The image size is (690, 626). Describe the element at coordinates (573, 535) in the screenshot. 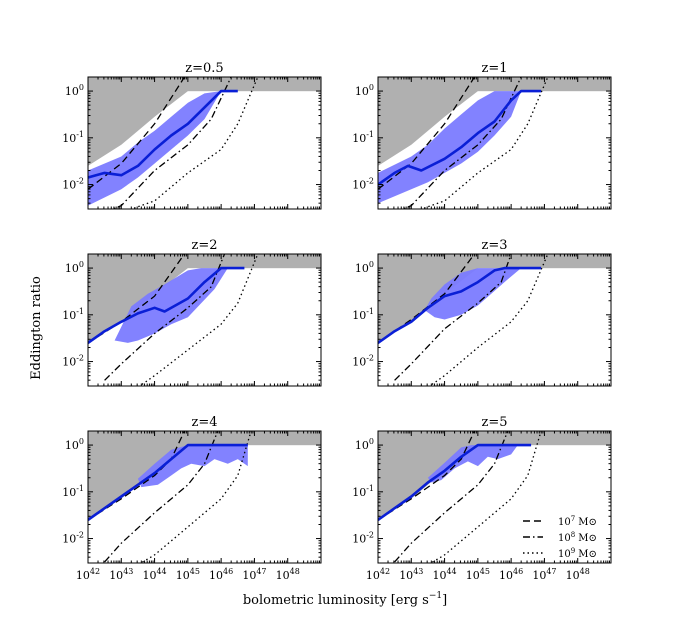

I see `legend-exponent: 8` at that location.